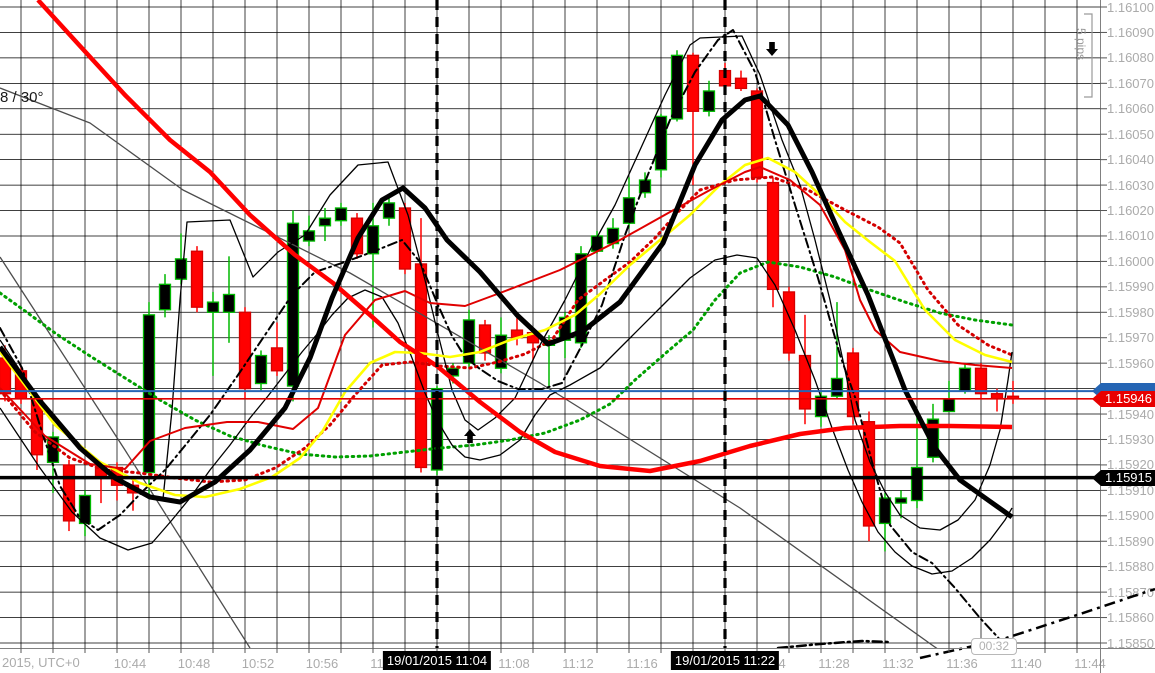  Describe the element at coordinates (130, 663) in the screenshot. I see `time-axis-label: 10:44` at that location.